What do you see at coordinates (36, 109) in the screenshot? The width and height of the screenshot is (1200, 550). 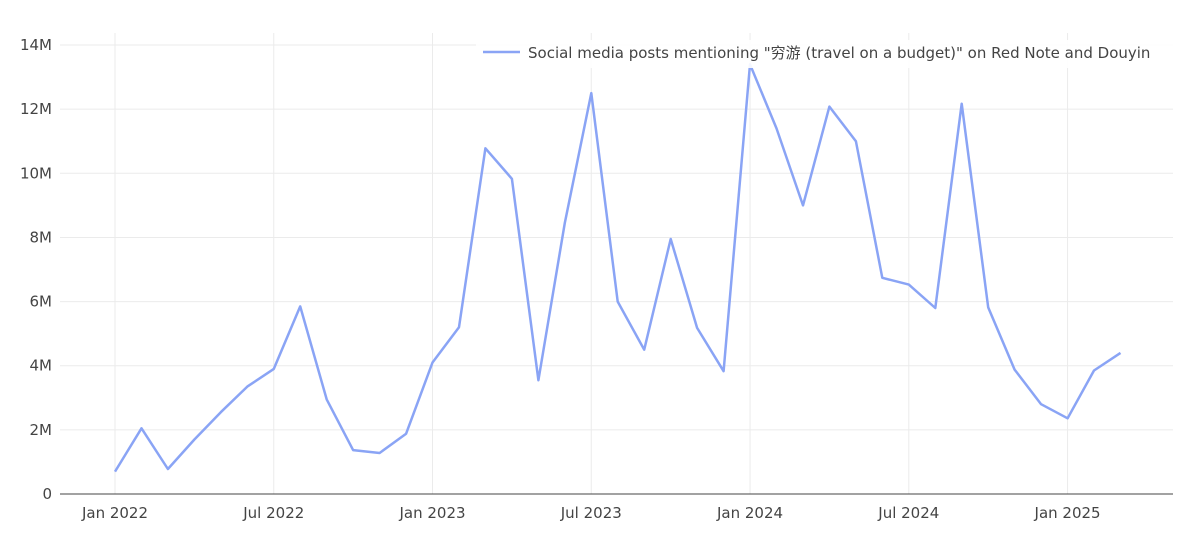 I see `y-tick-label: 12M` at bounding box center [36, 109].